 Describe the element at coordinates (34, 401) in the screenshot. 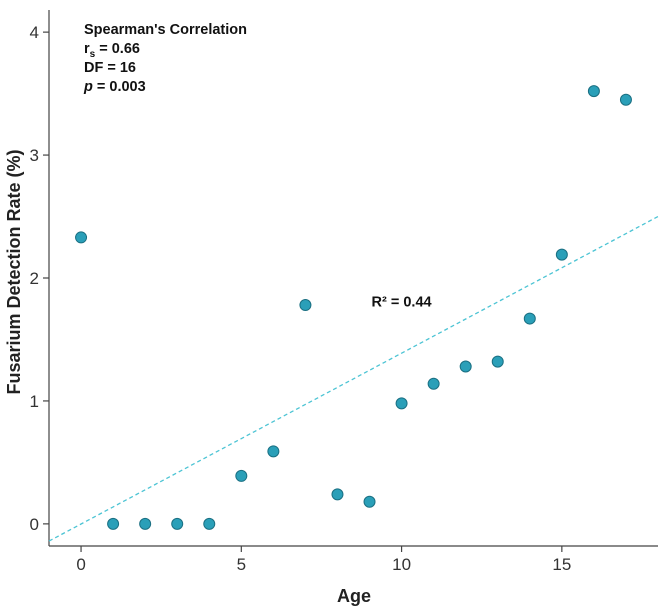

I see `y-tick-label: 1` at that location.